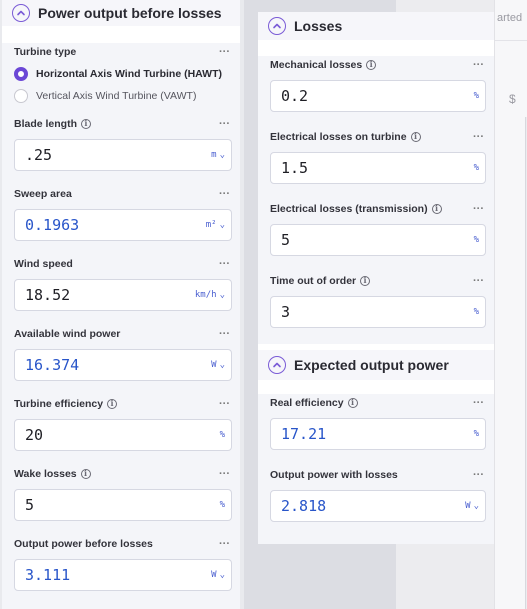 The width and height of the screenshot is (527, 609). What do you see at coordinates (116, 96) in the screenshot?
I see `radio-label: Vertical Axis Wind Turbine (VAWT)` at bounding box center [116, 96].